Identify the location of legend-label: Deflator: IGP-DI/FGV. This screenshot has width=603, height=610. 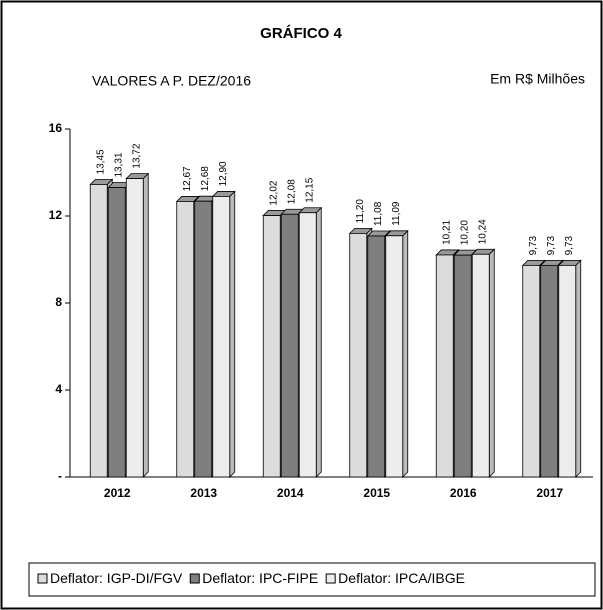
(116, 578).